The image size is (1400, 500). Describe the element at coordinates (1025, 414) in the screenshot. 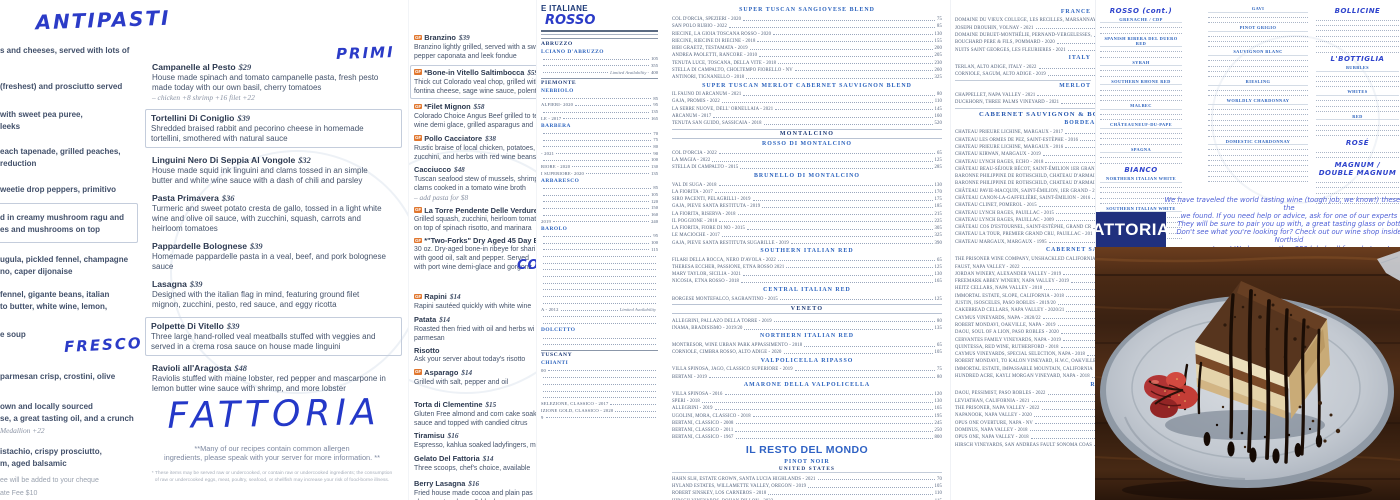

I see `wine-row: NAPANOOK, NAPA VALLEY - 2020` at that location.